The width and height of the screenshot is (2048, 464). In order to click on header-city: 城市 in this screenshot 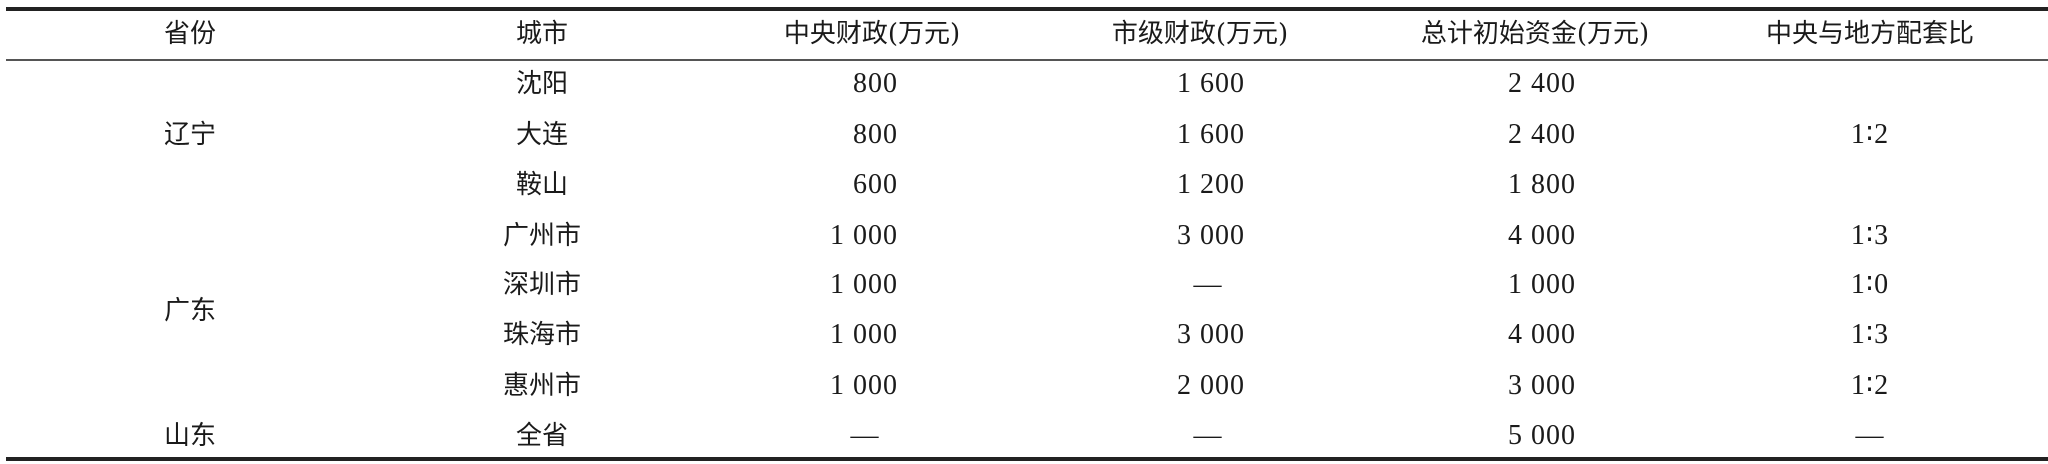, I will do `click(542, 34)`.